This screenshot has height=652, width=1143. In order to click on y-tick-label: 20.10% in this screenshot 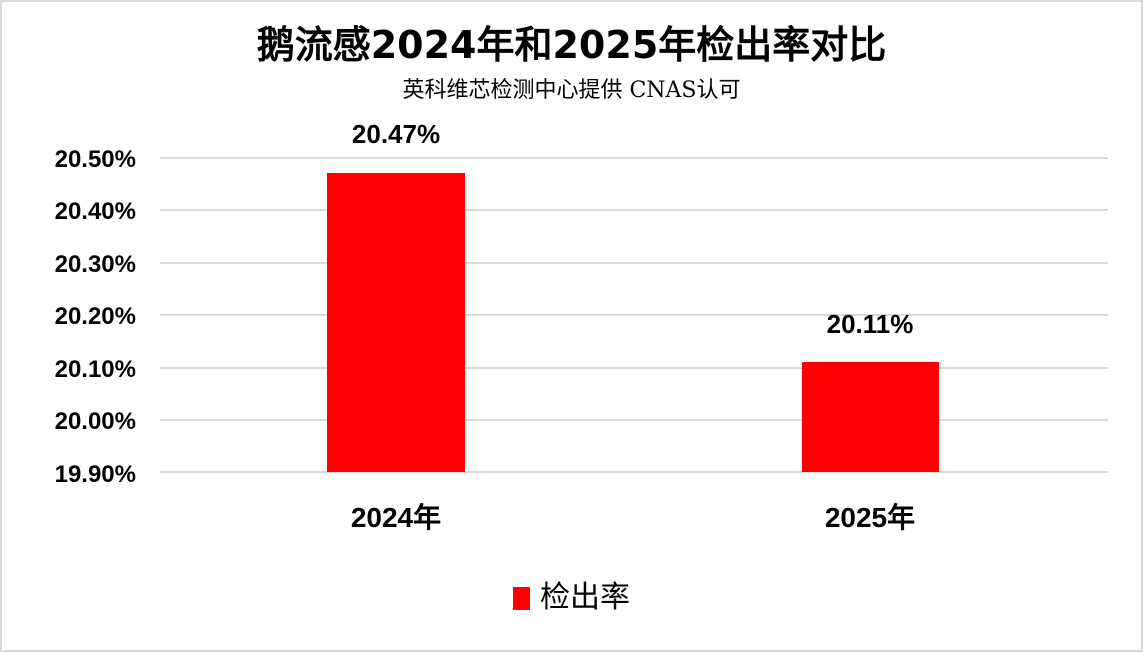, I will do `click(95, 369)`.